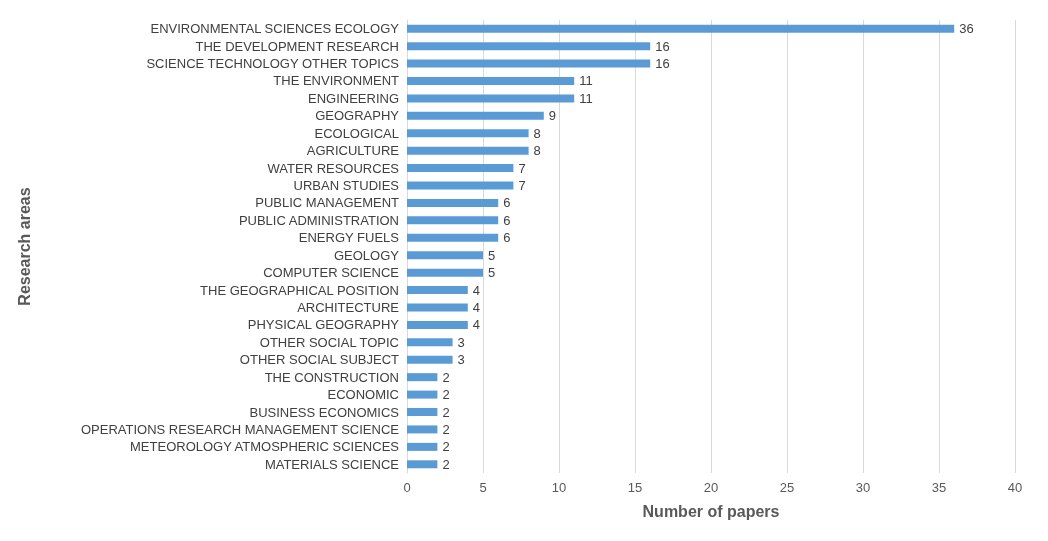 The height and width of the screenshot is (541, 1048). What do you see at coordinates (635, 487) in the screenshot?
I see `x-tick-label: 15` at bounding box center [635, 487].